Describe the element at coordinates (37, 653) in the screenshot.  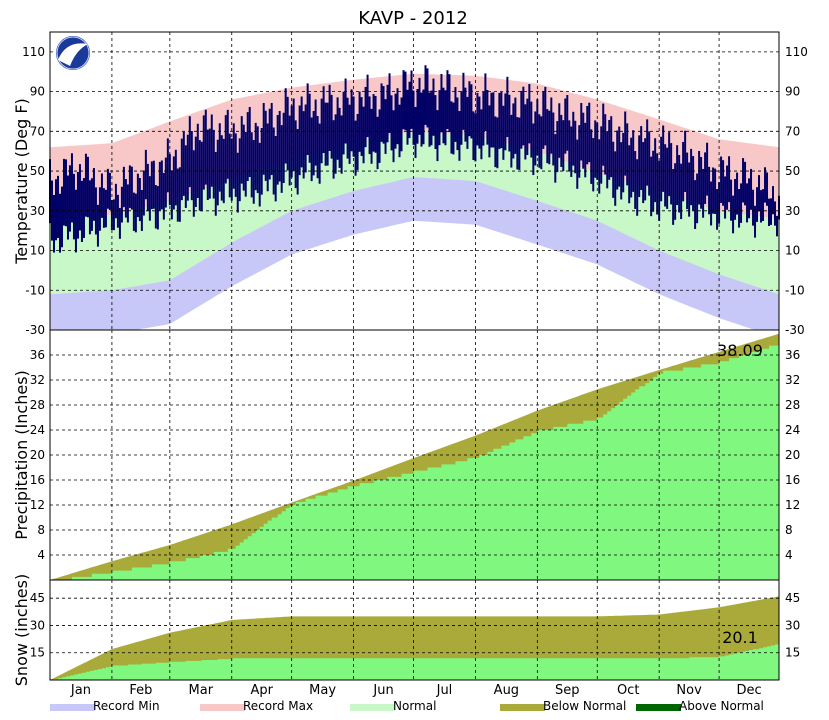
I see `y-tick-label-left: 15` at that location.